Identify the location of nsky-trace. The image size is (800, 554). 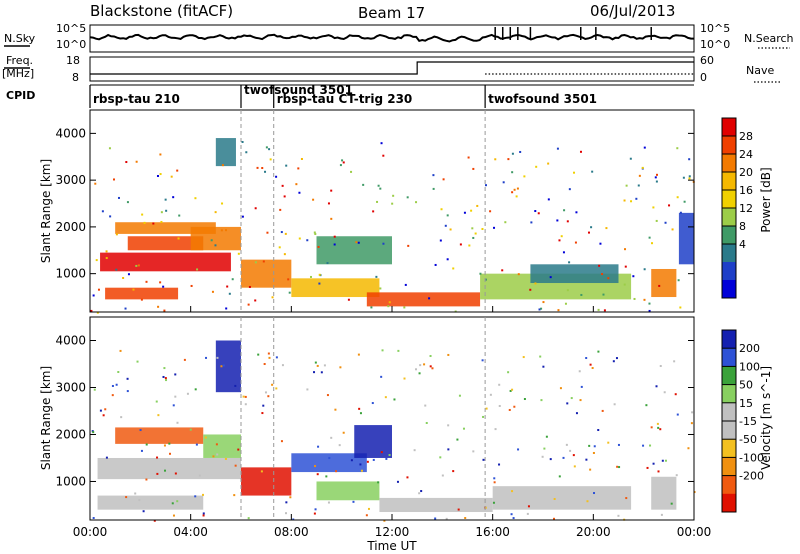
(391, 38).